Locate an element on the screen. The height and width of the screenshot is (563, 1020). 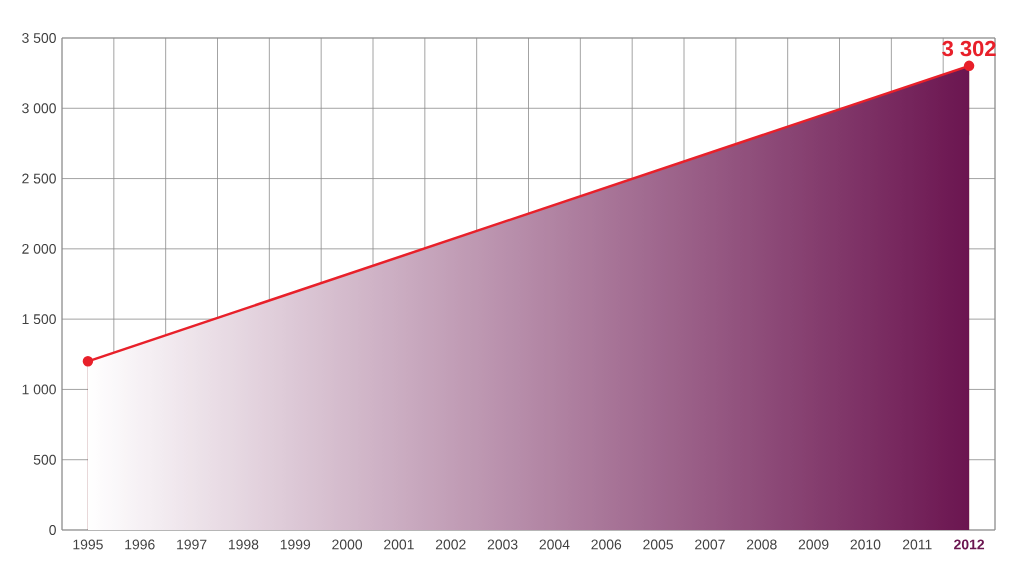
y-tick-label: 3 000 is located at coordinates (39, 108).